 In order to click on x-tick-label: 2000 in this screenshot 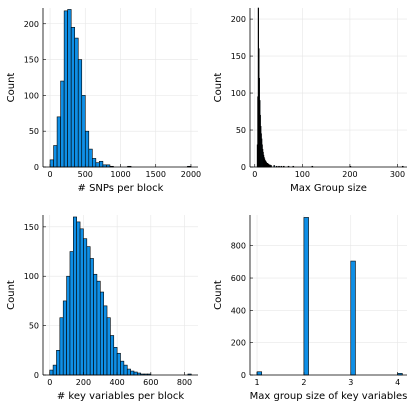, I will do `click(191, 174)`.